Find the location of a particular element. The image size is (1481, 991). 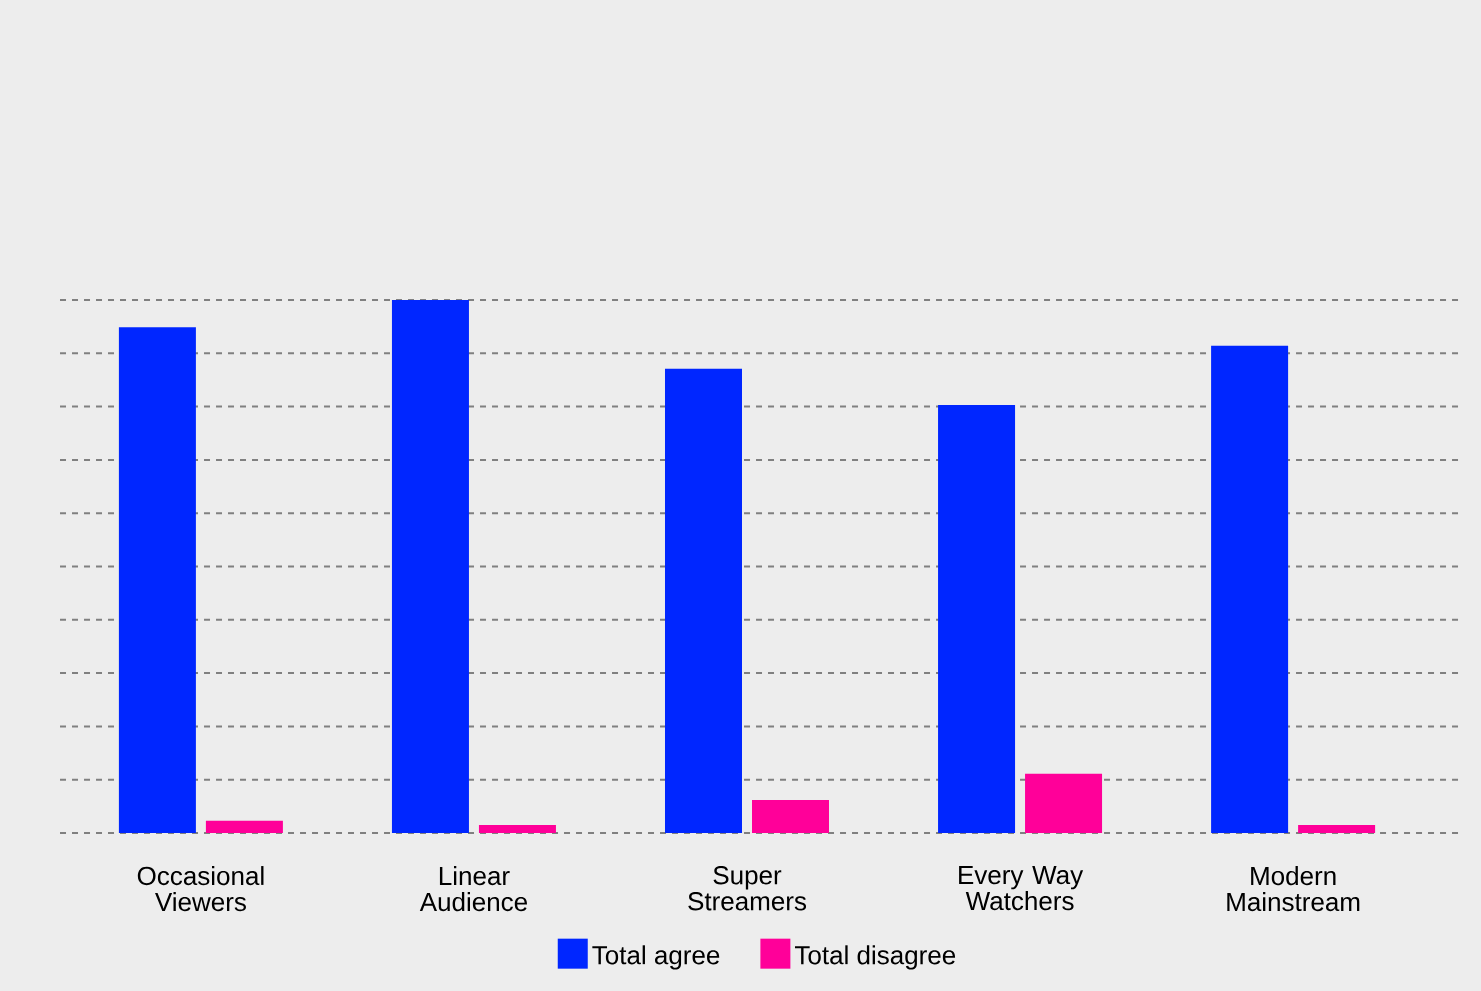

x-tick-label: Occasional Viewers is located at coordinates (200, 889).